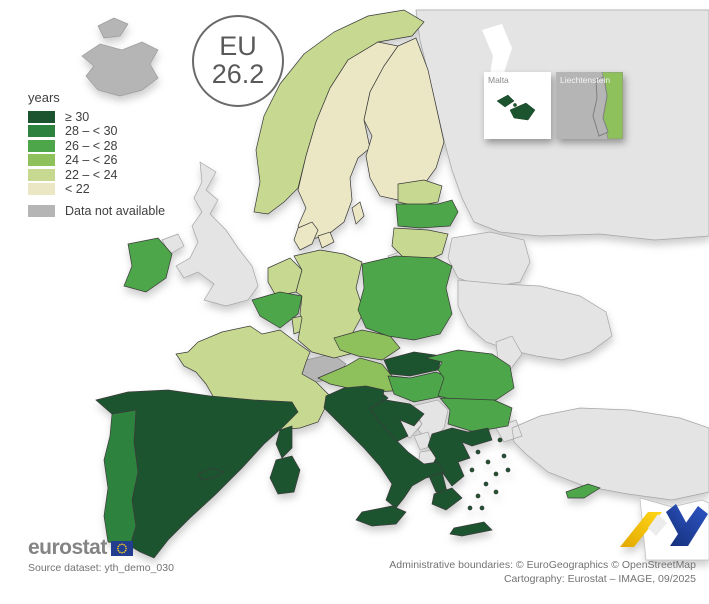 The image size is (709, 604). I want to click on country-czechia, so click(367, 345).